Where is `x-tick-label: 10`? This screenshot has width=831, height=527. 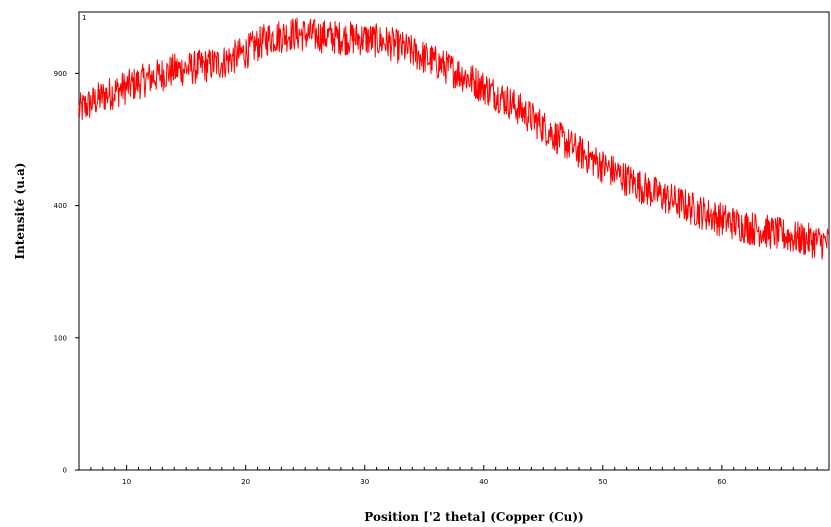
x-tick-label: 10 is located at coordinates (126, 482).